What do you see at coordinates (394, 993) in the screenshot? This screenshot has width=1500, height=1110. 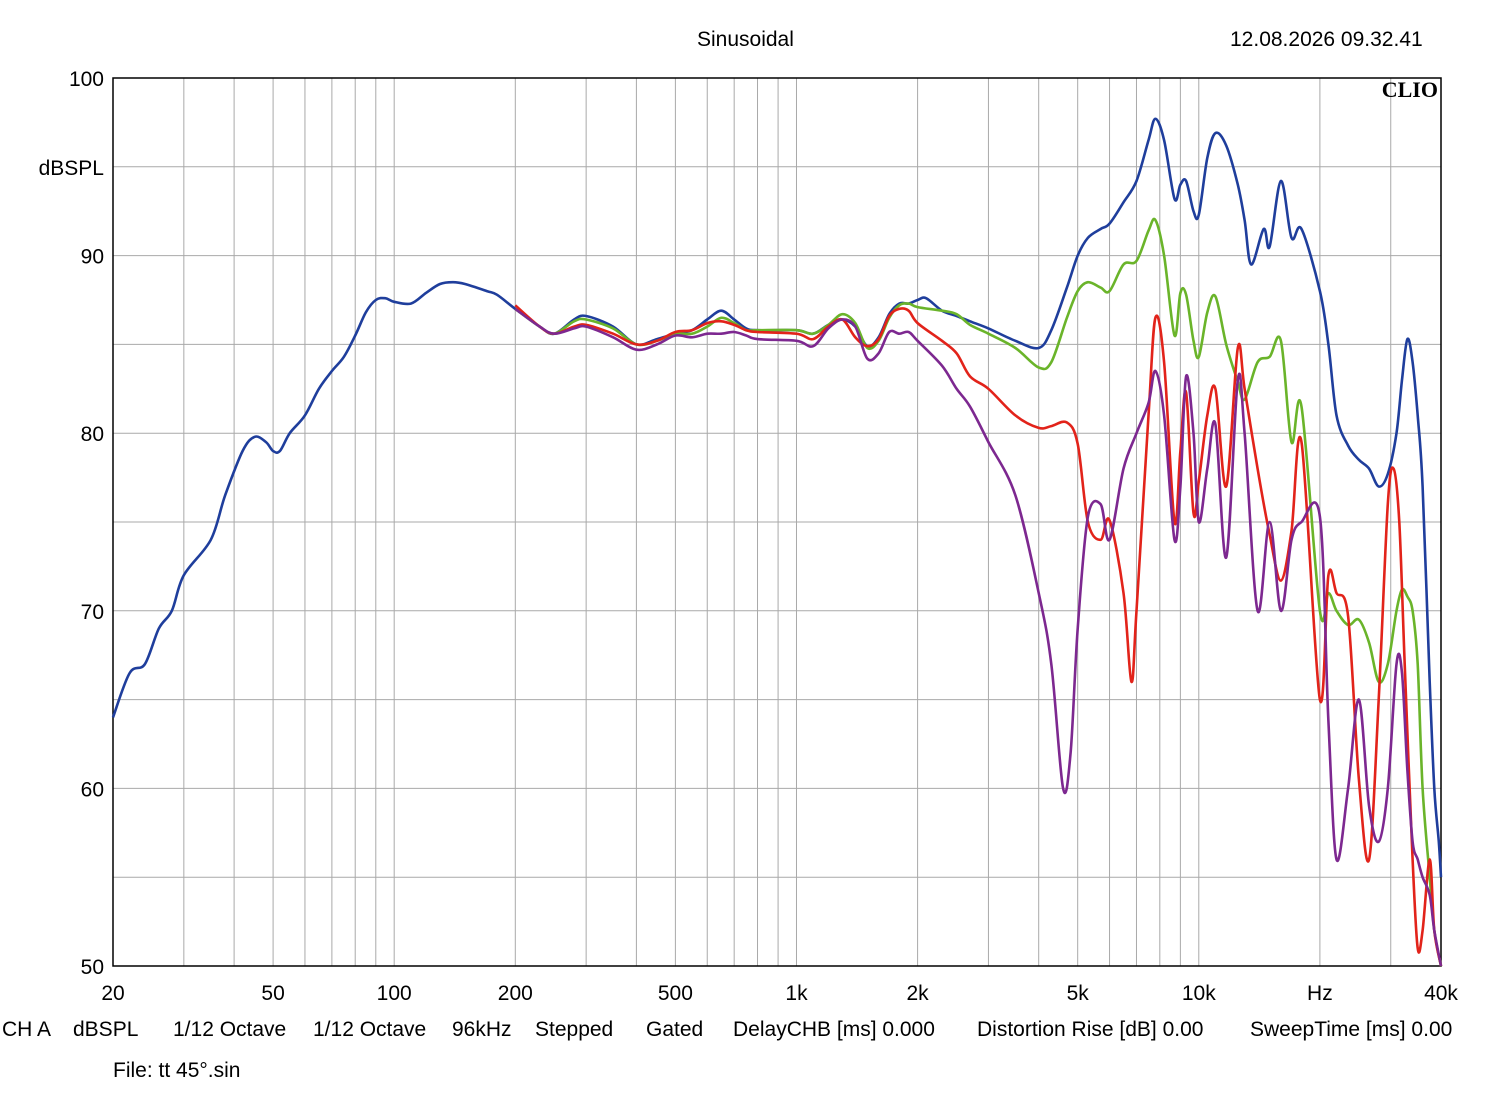 I see `x-tick-label: 100` at bounding box center [394, 993].